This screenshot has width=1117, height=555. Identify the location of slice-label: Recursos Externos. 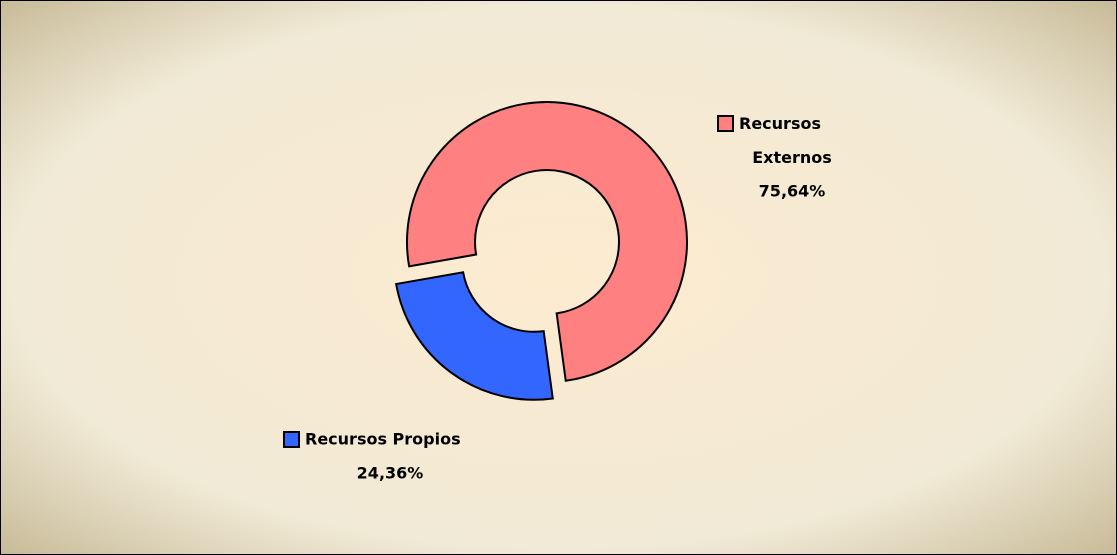
(785, 140).